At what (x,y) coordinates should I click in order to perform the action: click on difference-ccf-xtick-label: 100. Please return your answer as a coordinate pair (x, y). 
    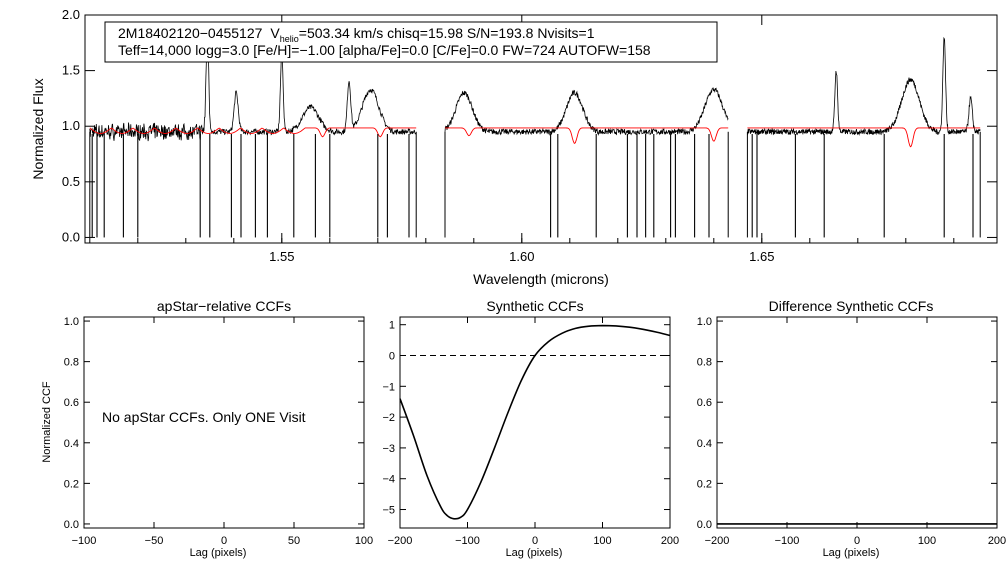
    Looking at the image, I should click on (927, 541).